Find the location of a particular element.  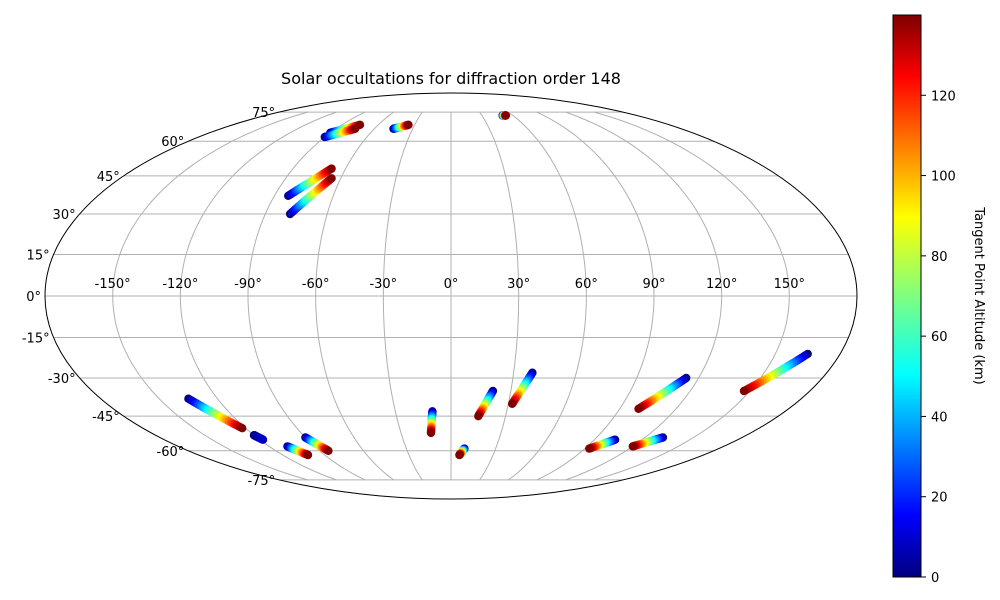

x-tick-label: 90° is located at coordinates (653, 284).